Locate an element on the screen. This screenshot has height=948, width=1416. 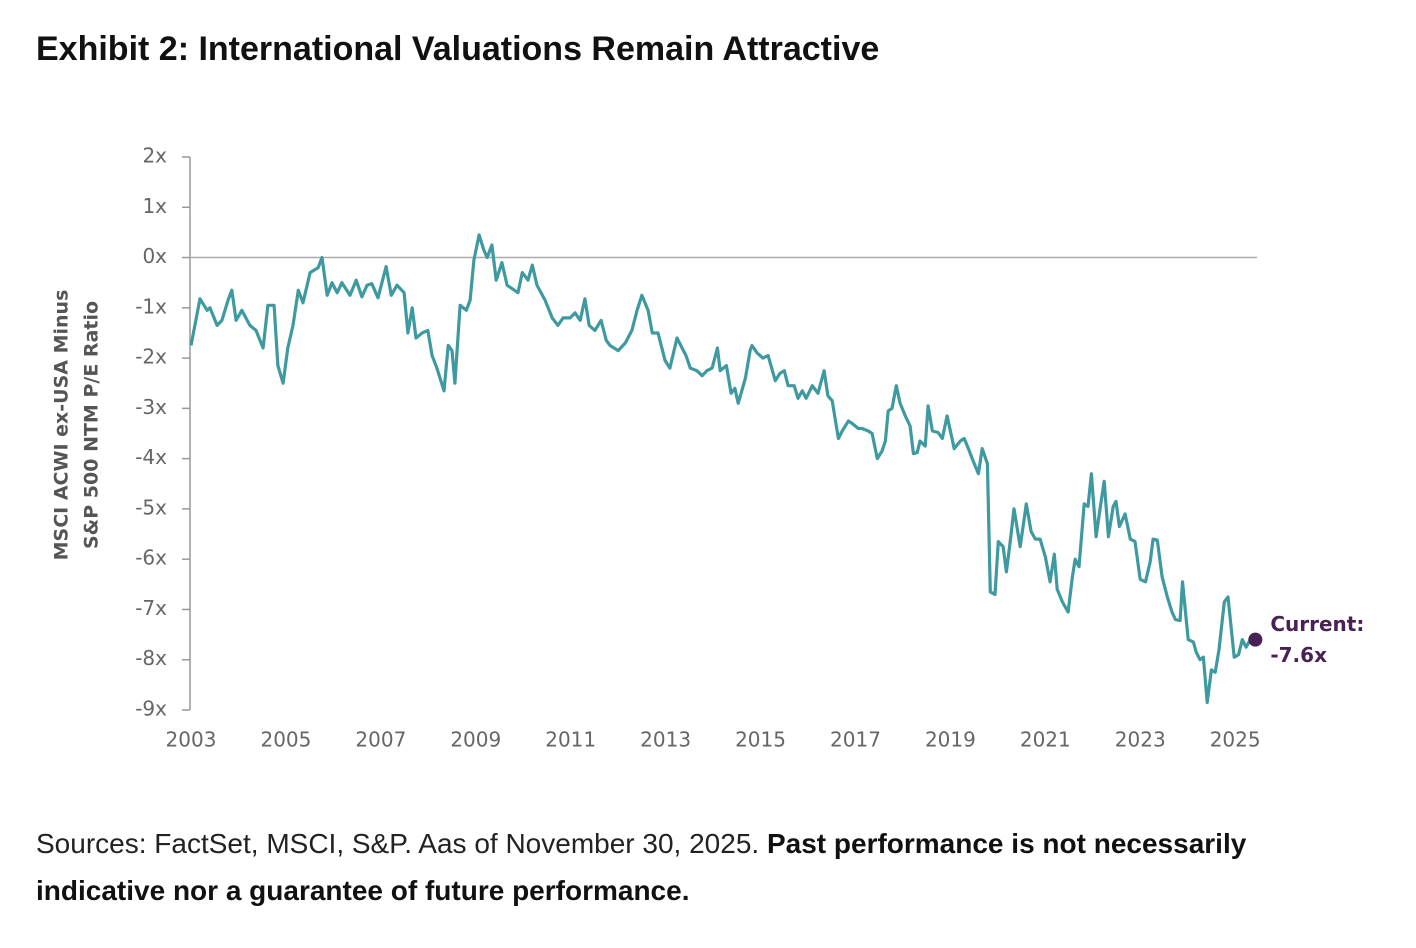
y-tick-label: 0x is located at coordinates (154, 256).